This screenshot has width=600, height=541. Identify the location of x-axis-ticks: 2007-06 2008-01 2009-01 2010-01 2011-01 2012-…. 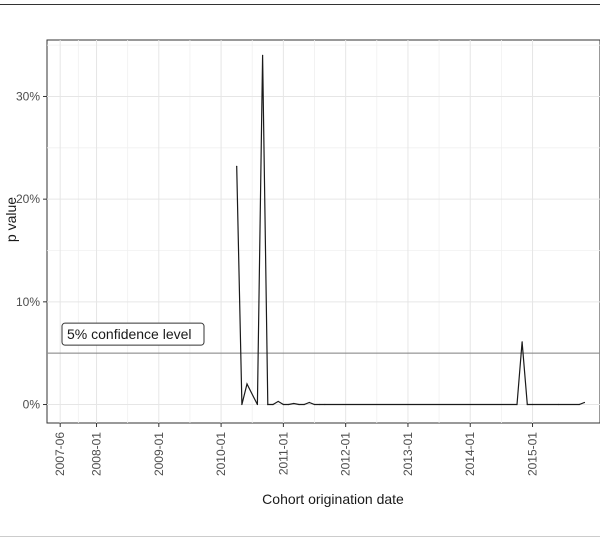
(296, 449).